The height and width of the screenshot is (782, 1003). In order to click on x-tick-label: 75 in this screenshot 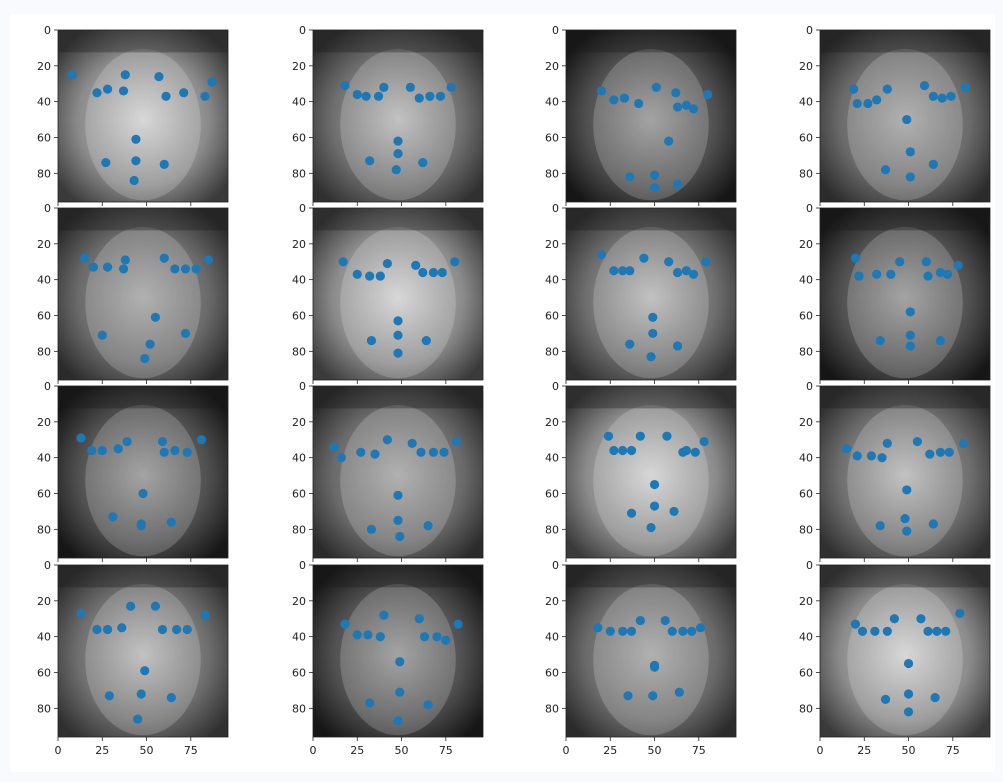, I will do `click(191, 750)`.